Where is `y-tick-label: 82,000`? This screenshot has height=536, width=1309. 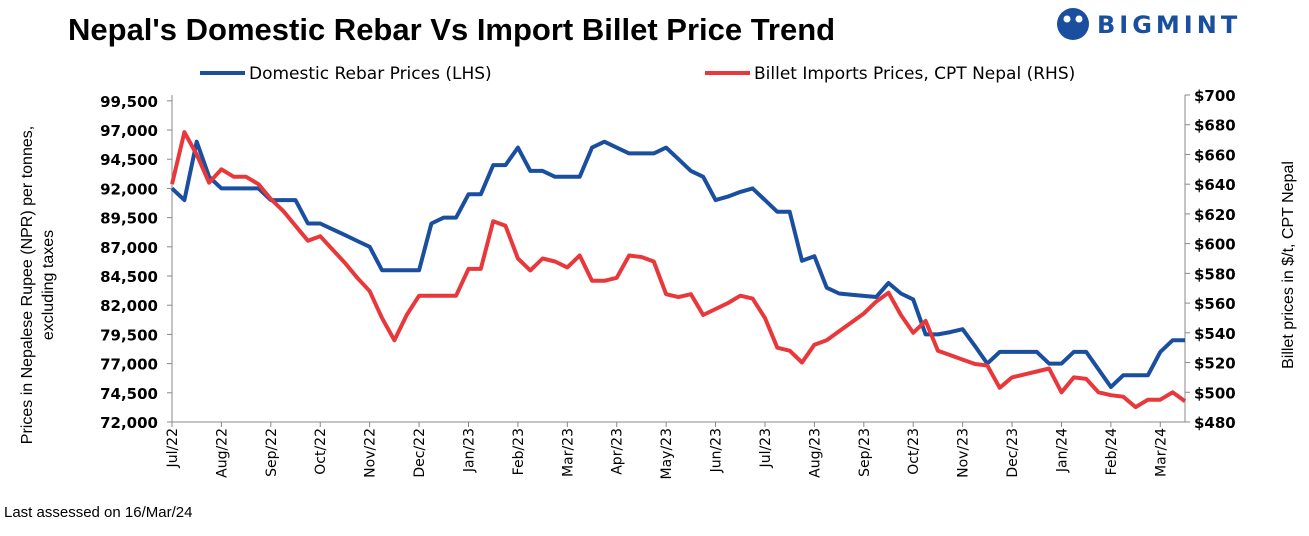
y-tick-label: 82,000 is located at coordinates (129, 306).